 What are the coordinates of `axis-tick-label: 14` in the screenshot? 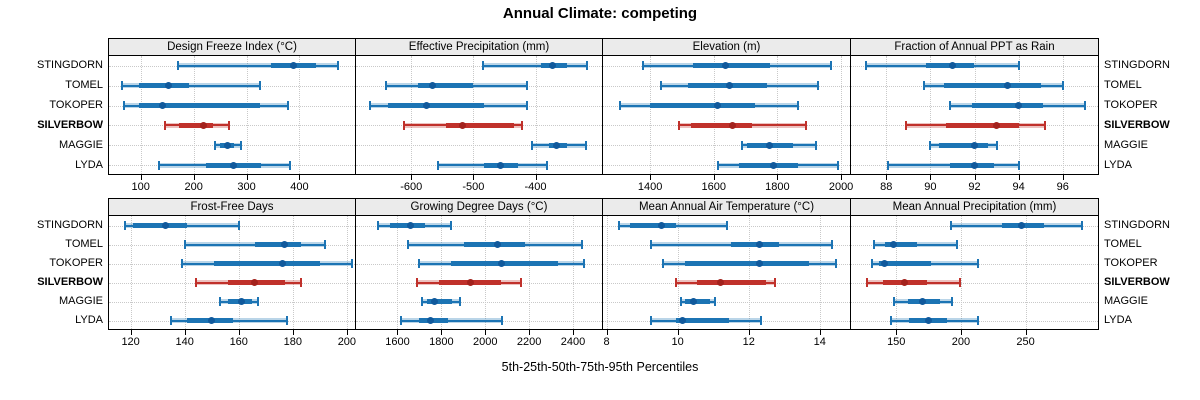 It's located at (819, 342).